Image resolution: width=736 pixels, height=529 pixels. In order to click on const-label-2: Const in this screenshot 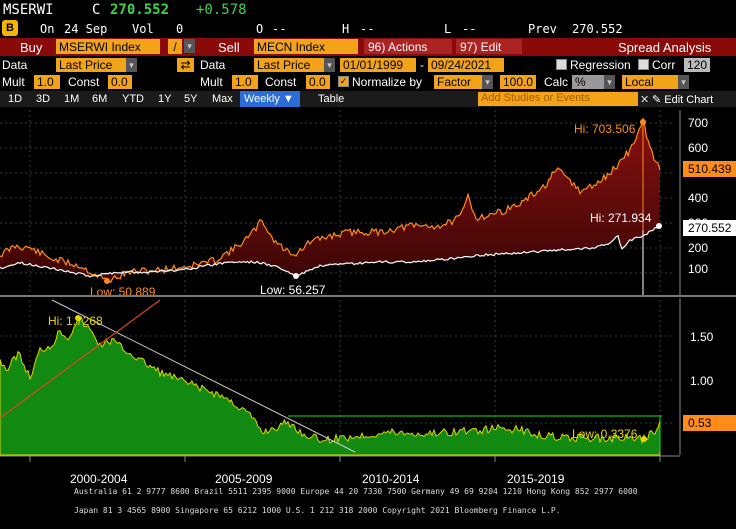, I will do `click(281, 82)`.